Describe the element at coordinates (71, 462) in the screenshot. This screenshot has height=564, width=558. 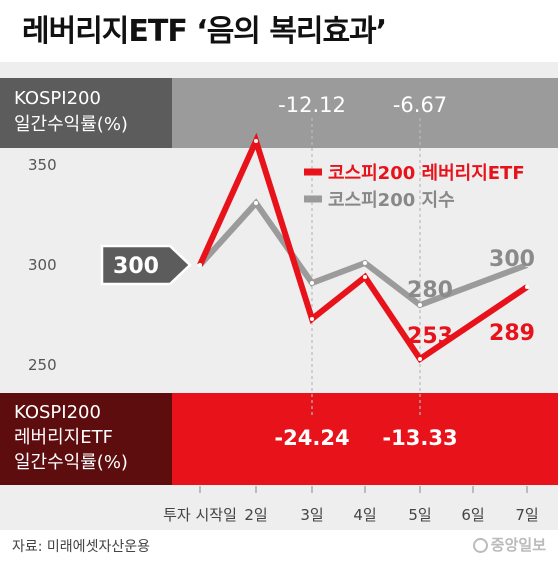
I see `bottom-band-label-line: 일간수익률(%)` at that location.